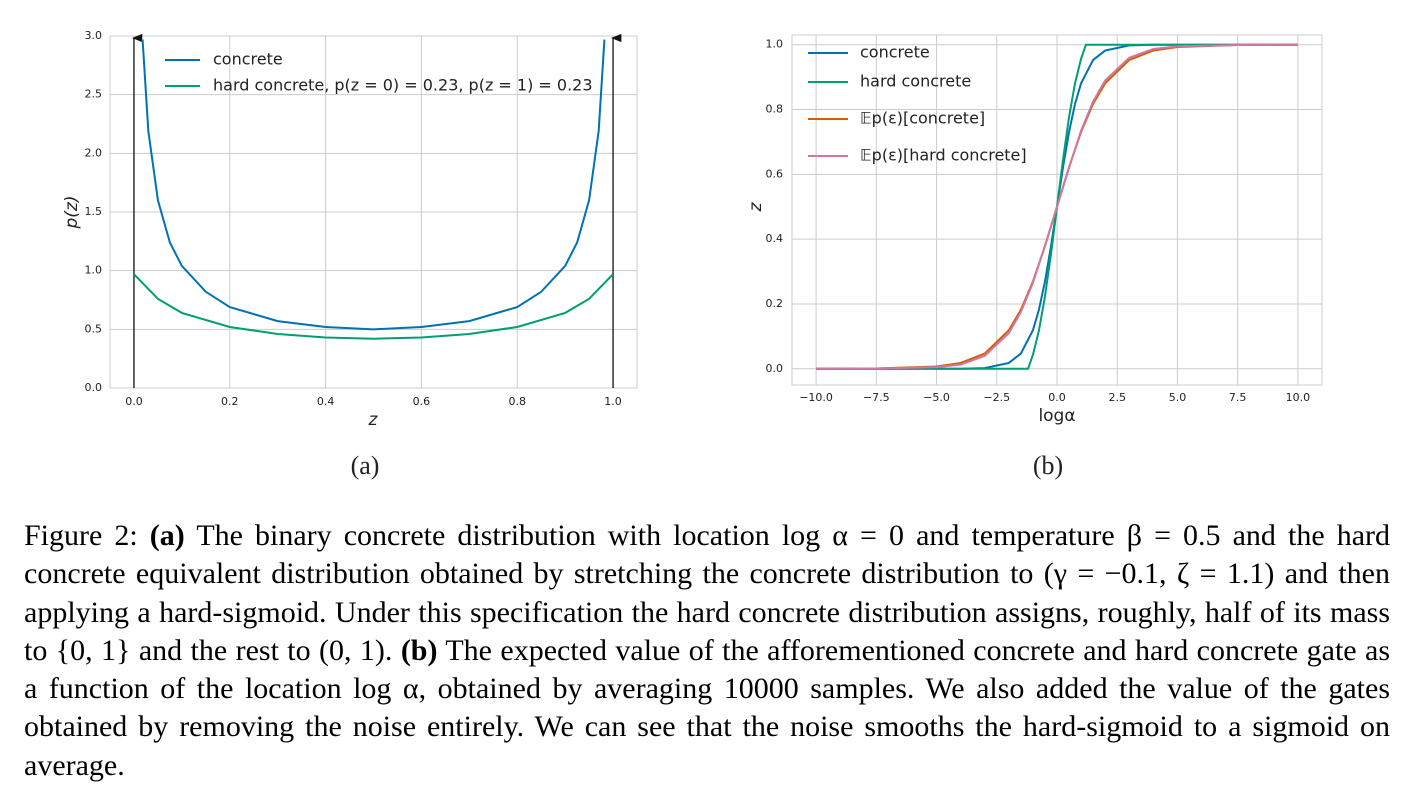  What do you see at coordinates (373, 420) in the screenshot?
I see `x-axis-label: z` at bounding box center [373, 420].